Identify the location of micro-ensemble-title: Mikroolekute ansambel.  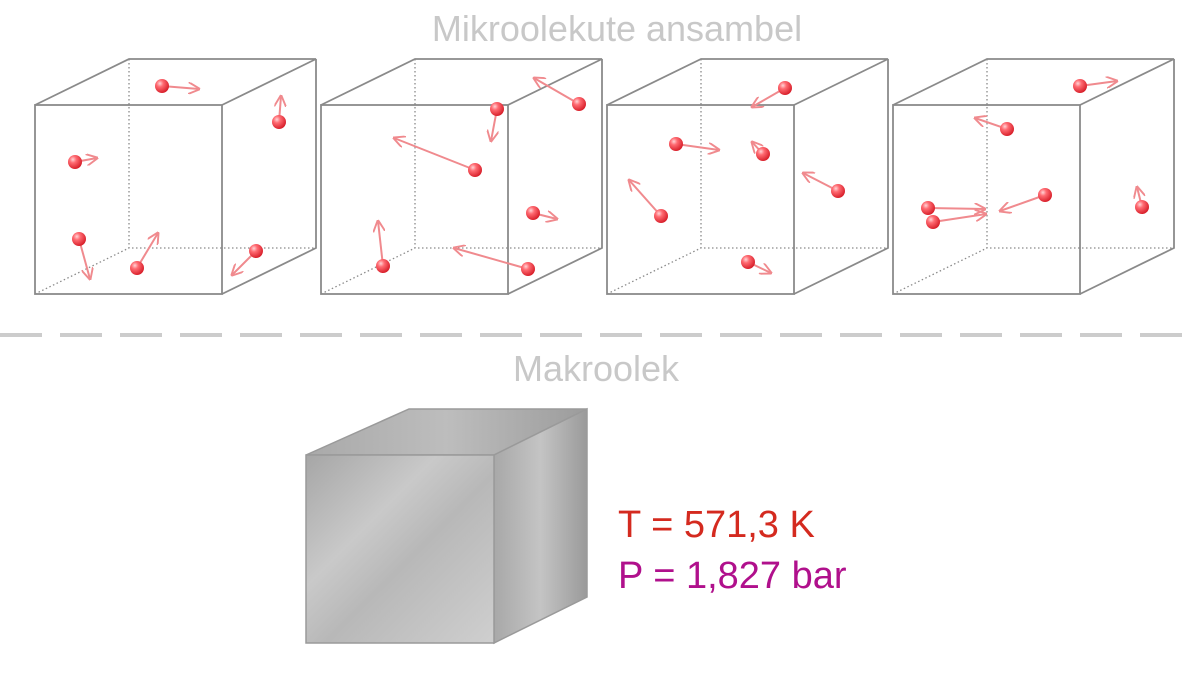
(617, 28).